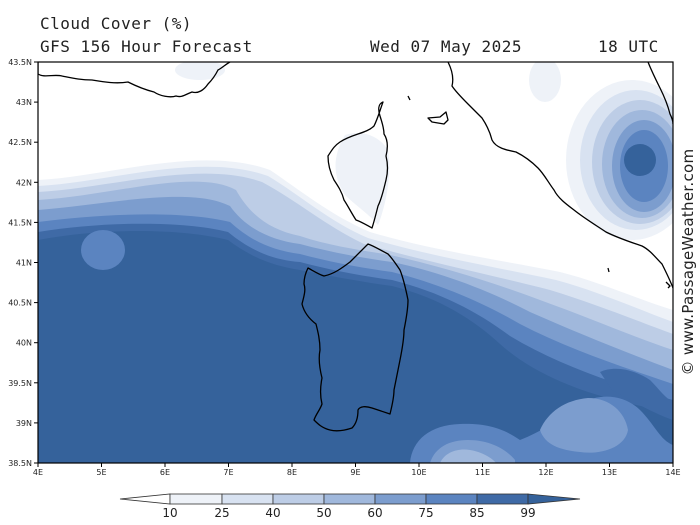 The image size is (700, 525). Describe the element at coordinates (628, 46) in the screenshot. I see `forecast-time: 18 UTC` at that location.